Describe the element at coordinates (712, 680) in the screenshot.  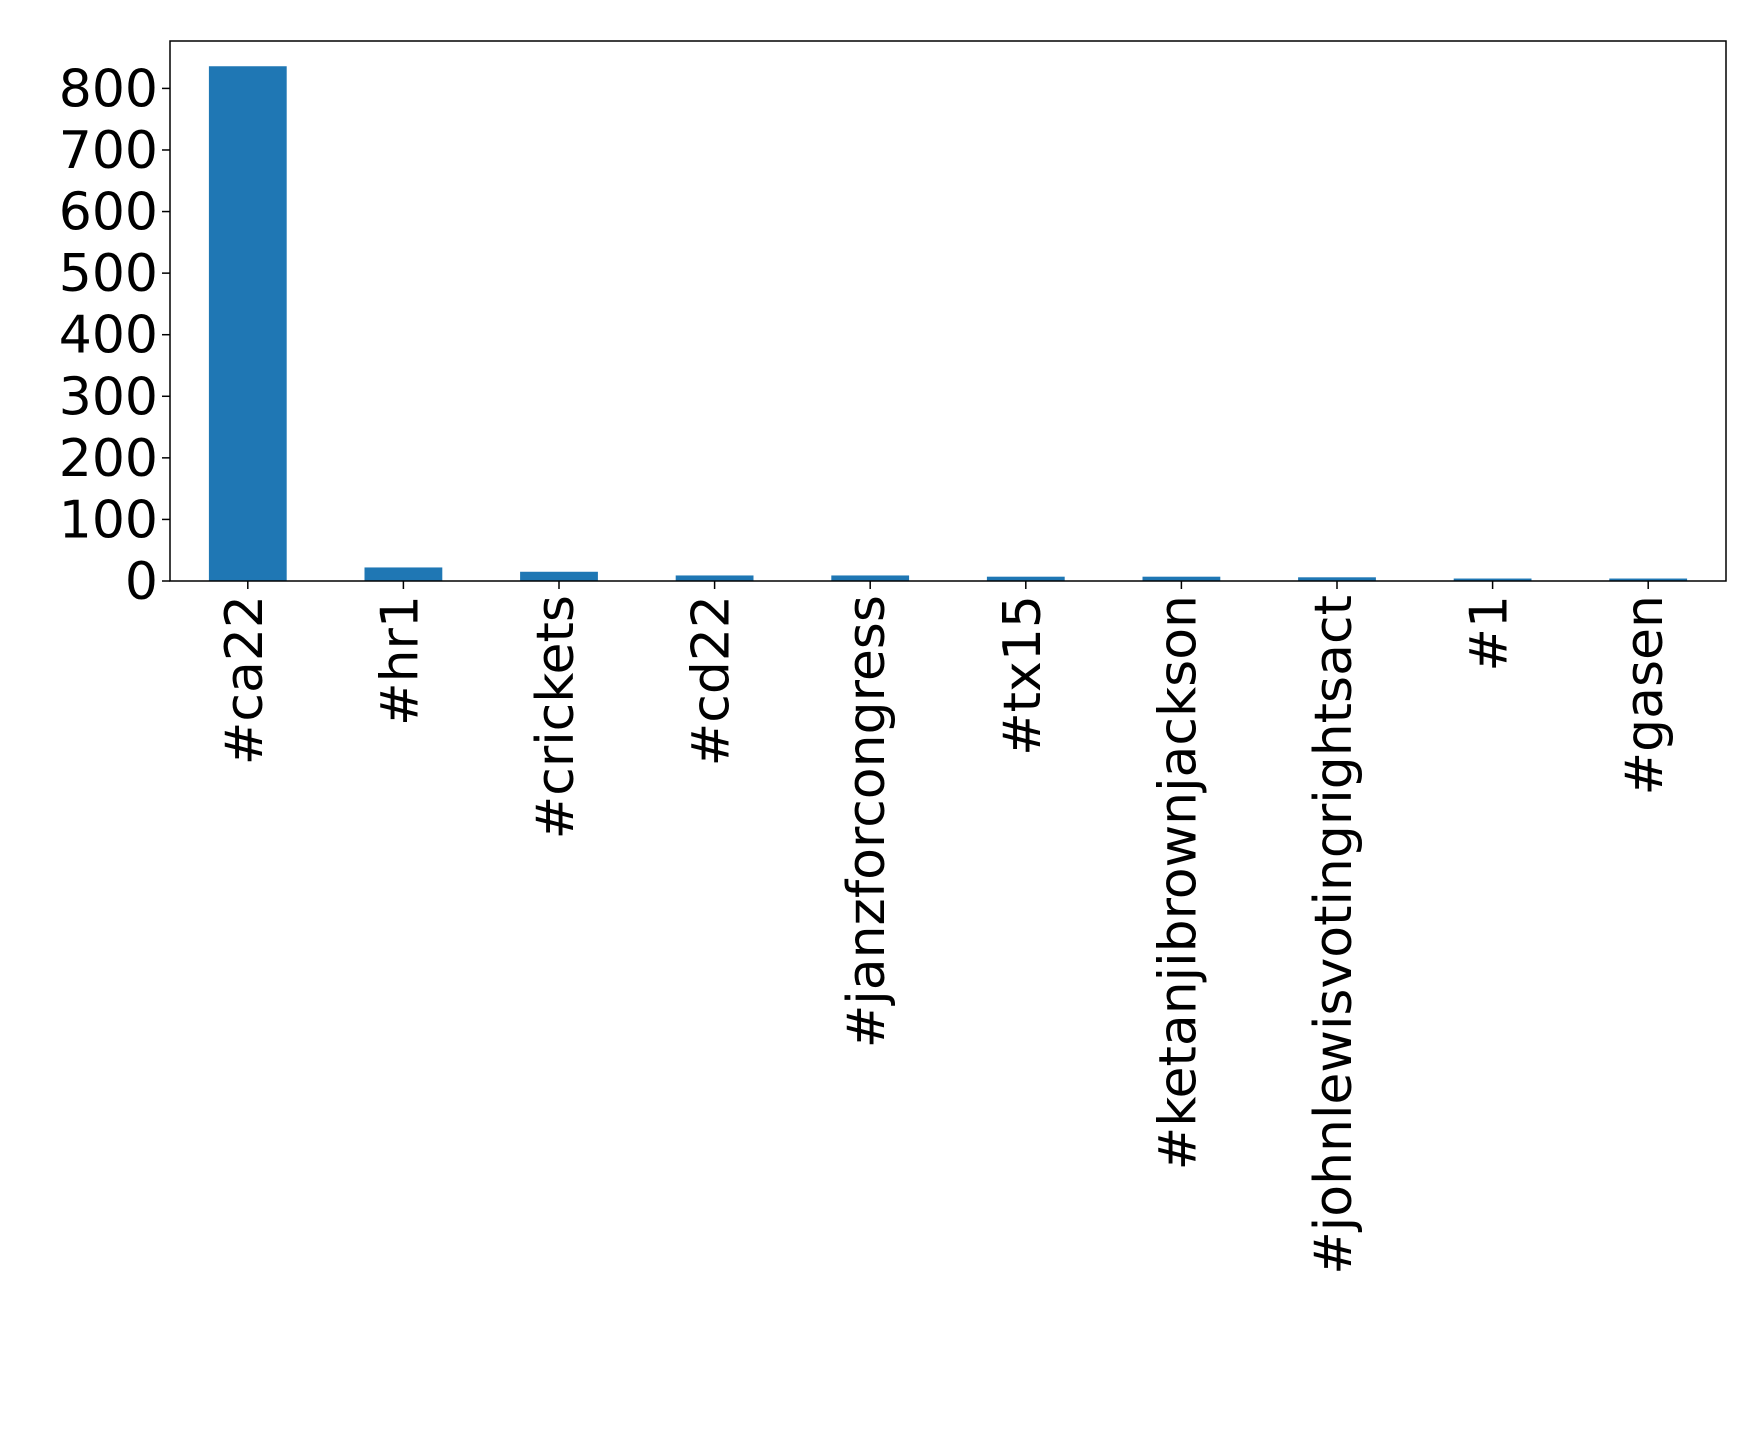
I see `x-tick-label: #cd22` at that location.